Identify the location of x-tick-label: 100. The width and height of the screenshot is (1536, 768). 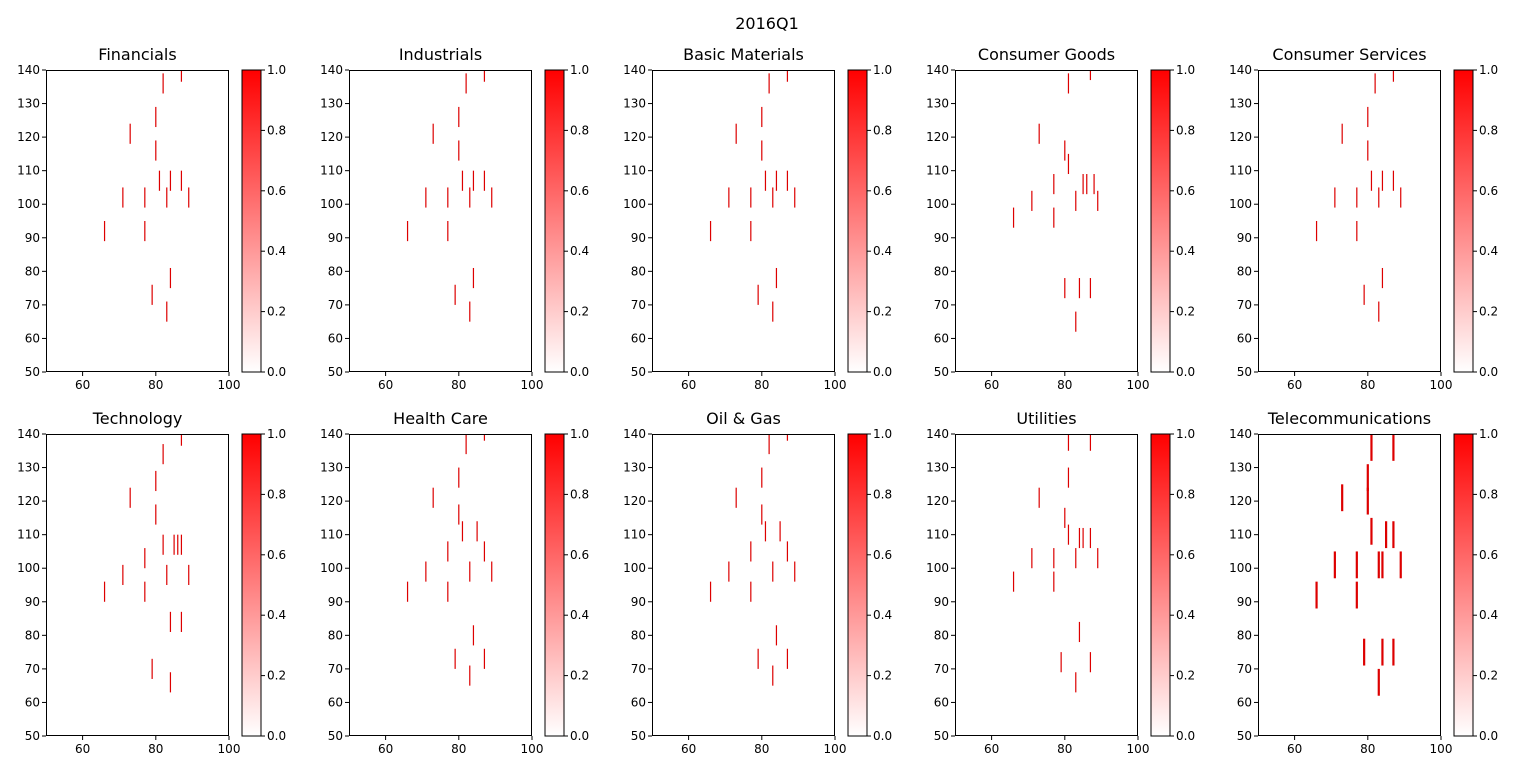
(532, 749).